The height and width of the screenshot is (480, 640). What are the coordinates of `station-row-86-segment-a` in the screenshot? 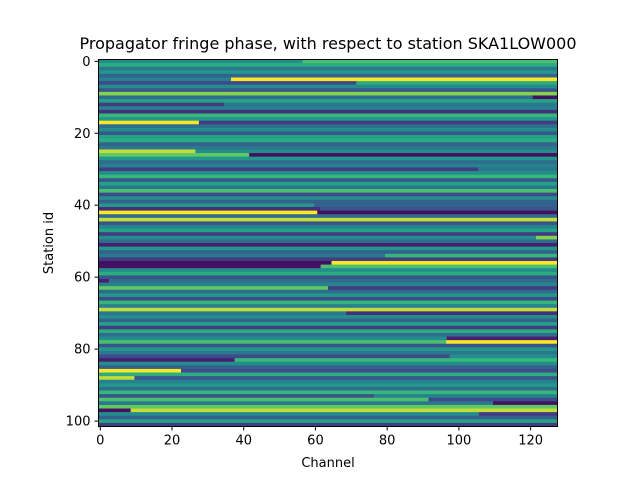 It's located at (139, 370).